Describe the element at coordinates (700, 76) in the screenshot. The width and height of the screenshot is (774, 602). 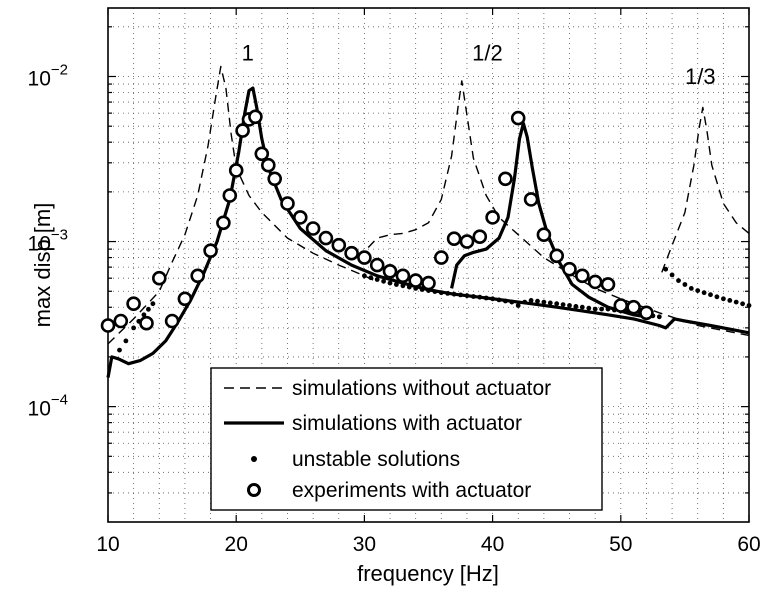
I see `peak-label: 1/3` at that location.